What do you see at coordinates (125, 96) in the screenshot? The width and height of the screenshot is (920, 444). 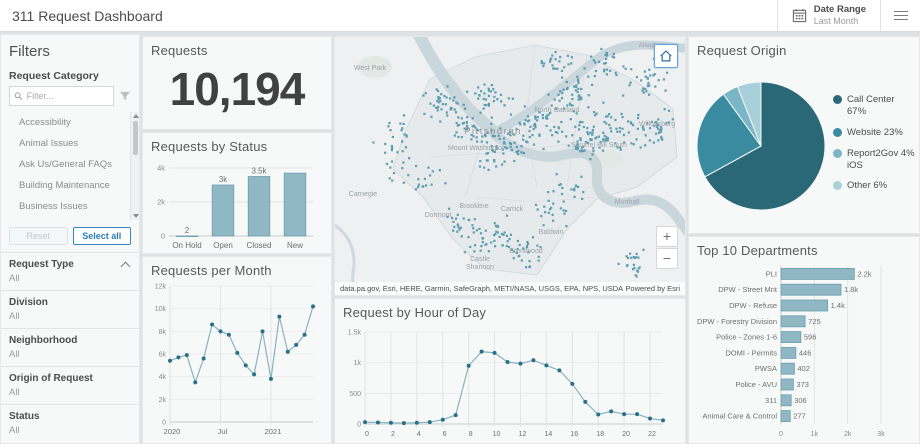 I see `funnel-icon` at bounding box center [125, 96].